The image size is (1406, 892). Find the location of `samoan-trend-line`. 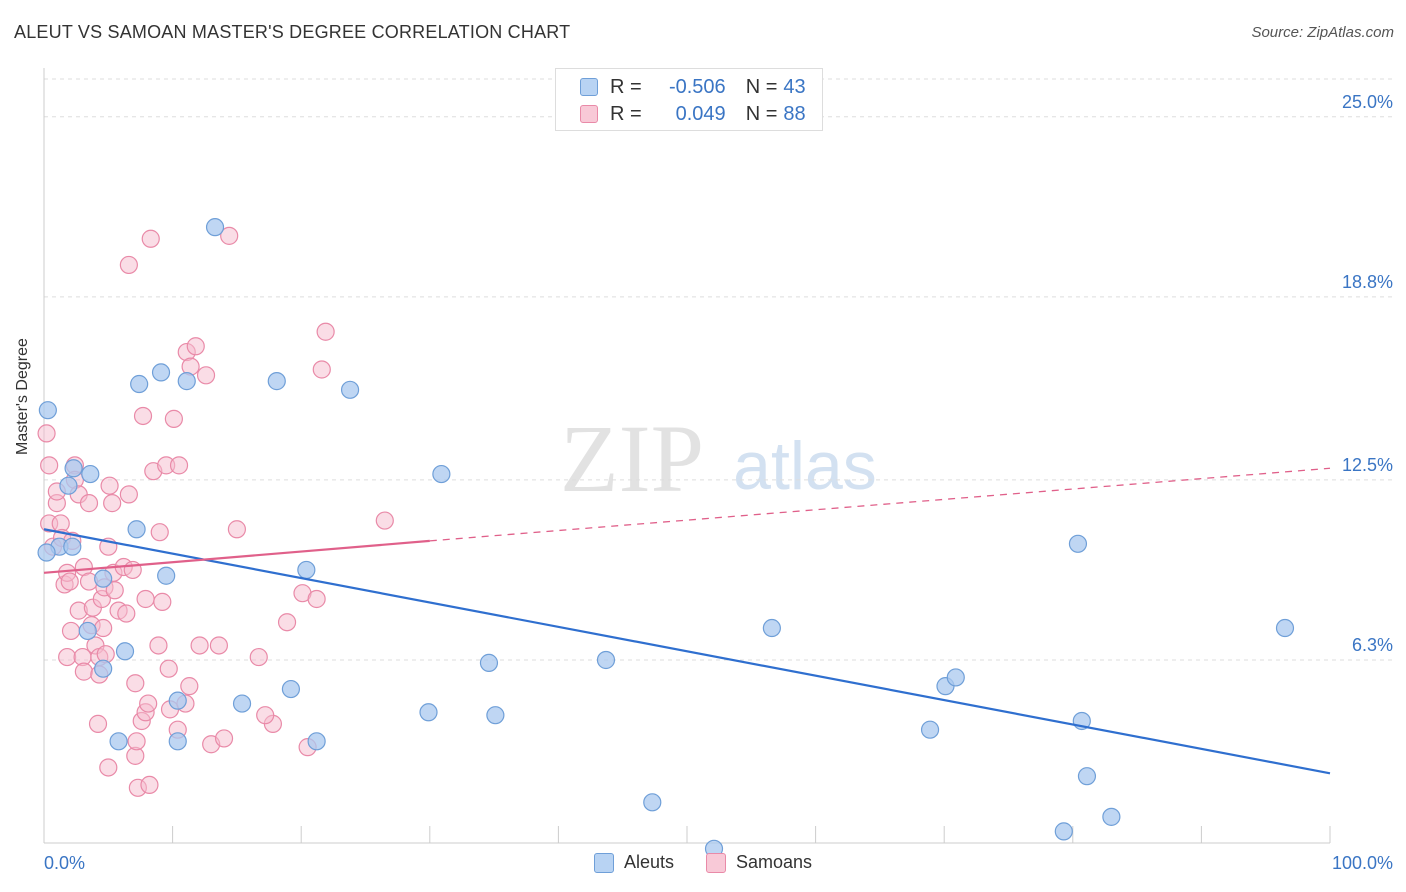

samoan-trend-line is located at coordinates (236, 556).